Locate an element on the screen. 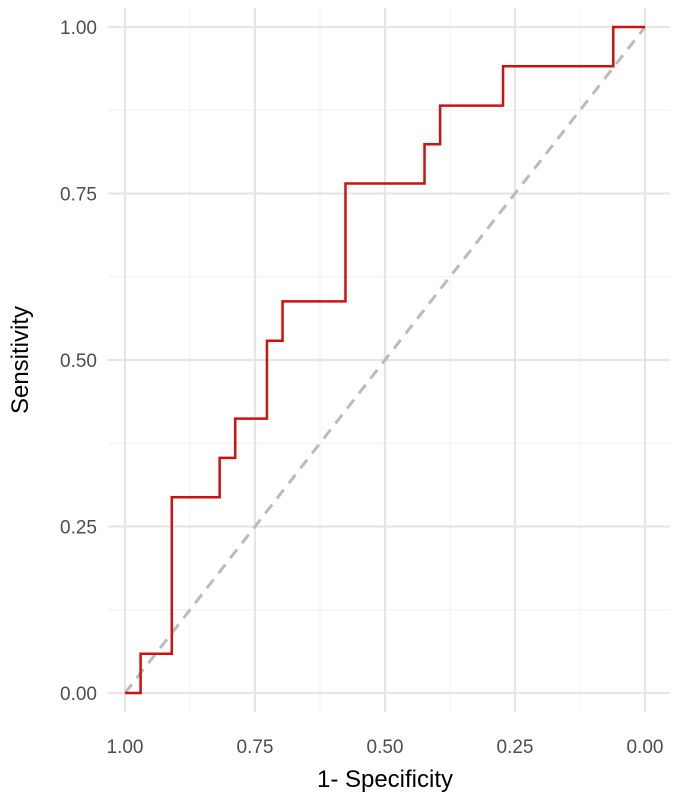  y-tick-labels: 0.00 0.25 0.50 0.75 1.00 is located at coordinates (78, 361).